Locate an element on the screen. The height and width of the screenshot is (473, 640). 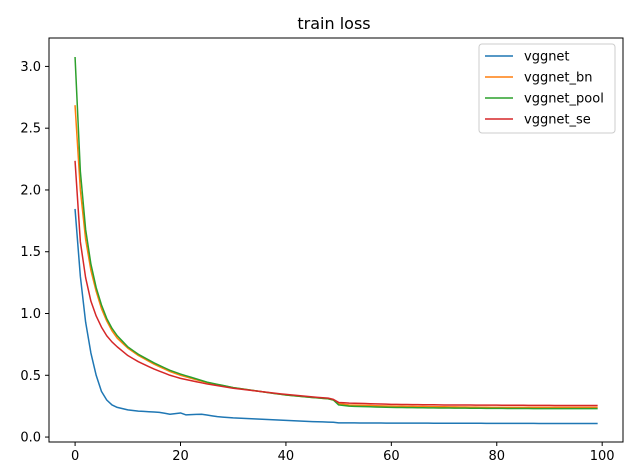
y-tick-label: 3.0 is located at coordinates (30, 67).